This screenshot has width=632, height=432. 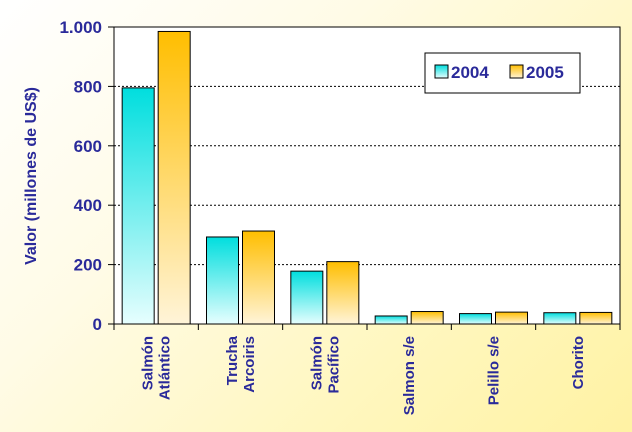 I want to click on y-tick-label: 1.000, so click(x=80, y=27).